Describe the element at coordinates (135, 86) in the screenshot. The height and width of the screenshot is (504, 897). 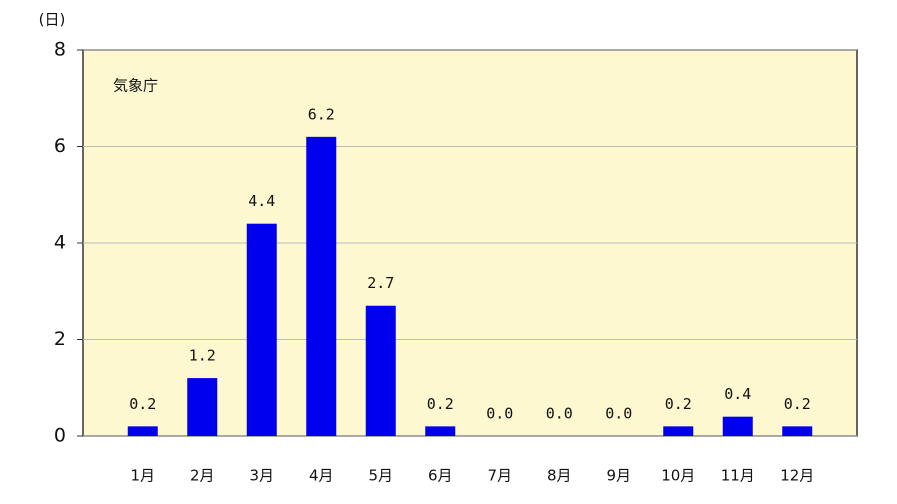
I see `annotation: 気象庁` at that location.